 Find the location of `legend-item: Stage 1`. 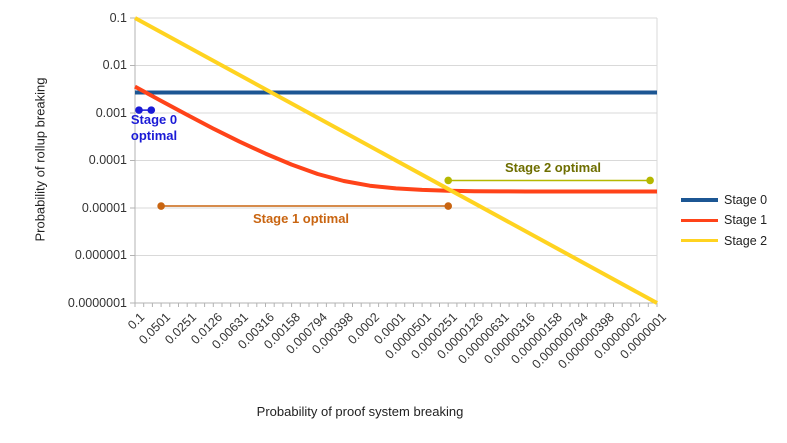

legend-item: Stage 1 is located at coordinates (724, 220).